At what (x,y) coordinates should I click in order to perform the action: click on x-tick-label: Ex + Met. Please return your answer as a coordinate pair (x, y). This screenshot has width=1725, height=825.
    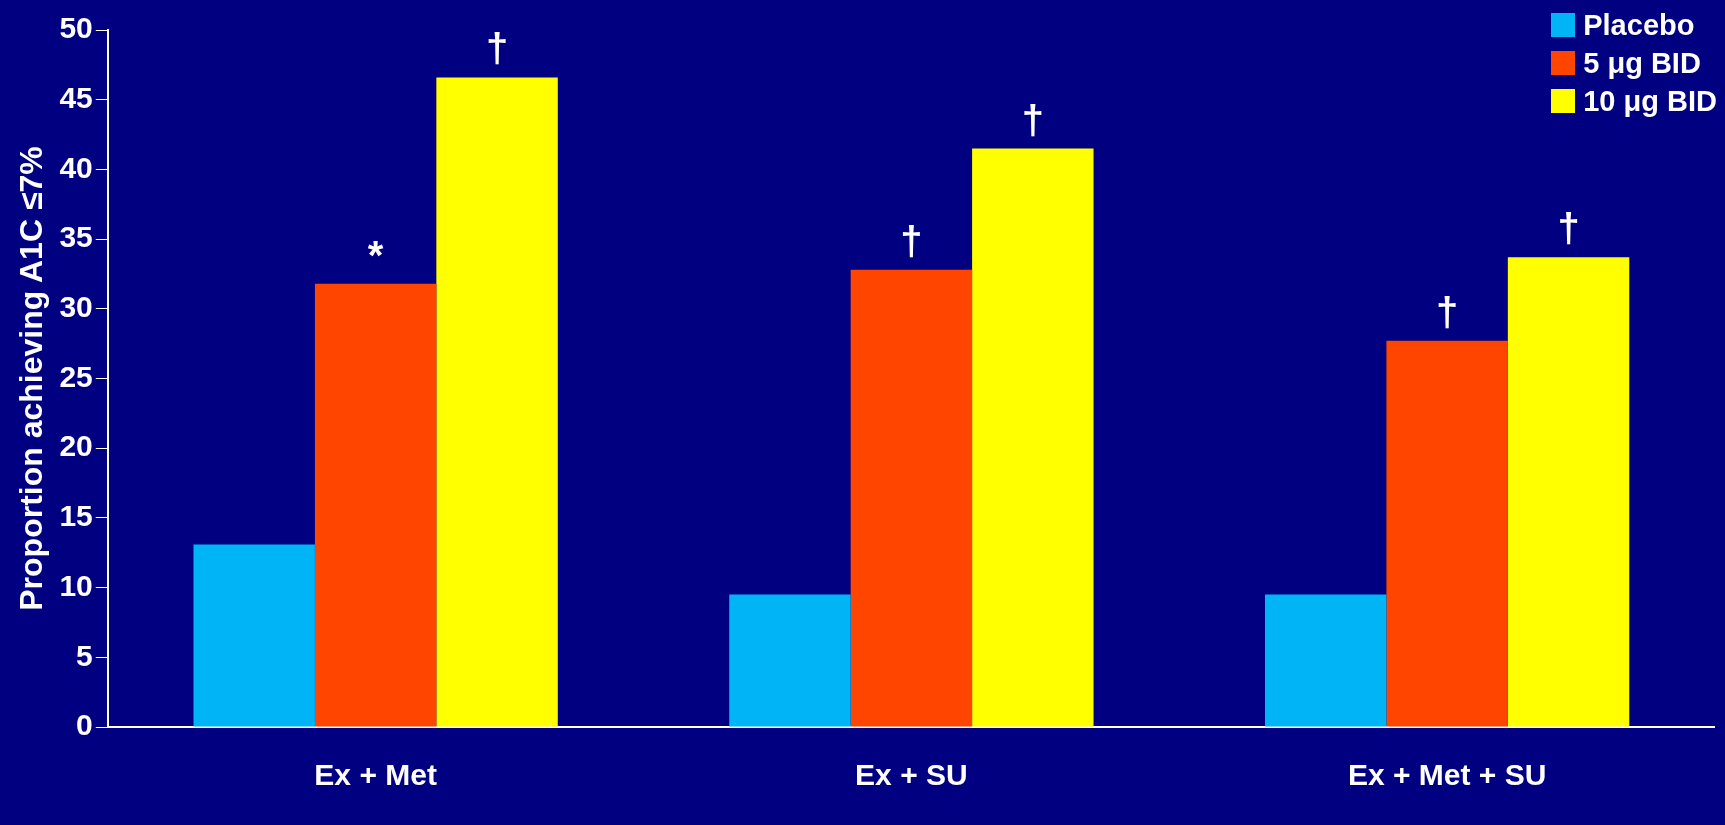
    Looking at the image, I should click on (375, 775).